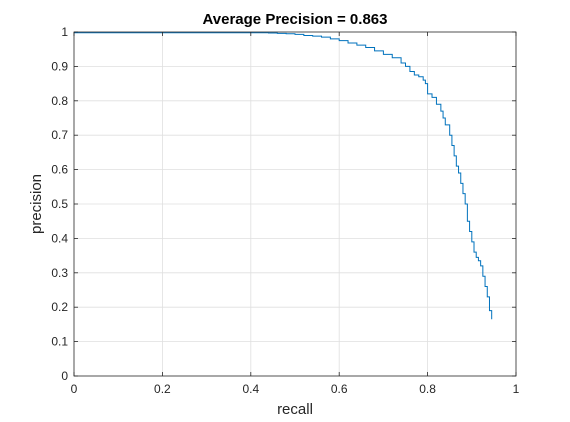 The height and width of the screenshot is (422, 570). I want to click on y-tick-label: 0.2, so click(59, 307).